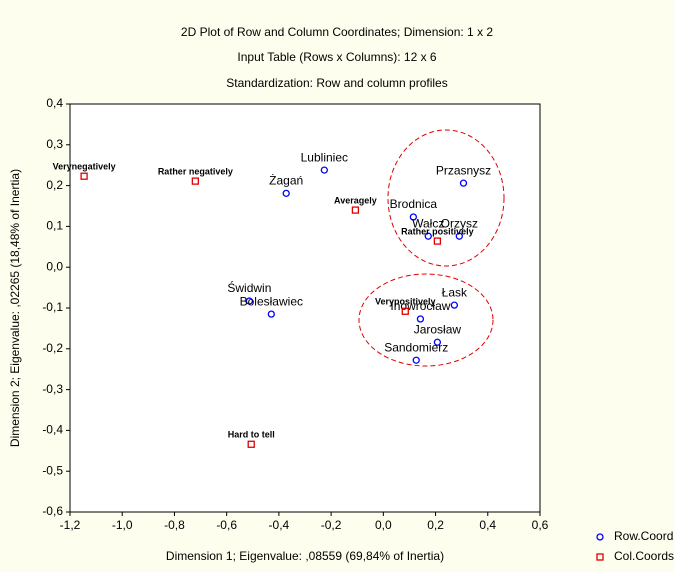 Image resolution: width=674 pixels, height=572 pixels. I want to click on row-point-label: Brodnica, so click(414, 204).